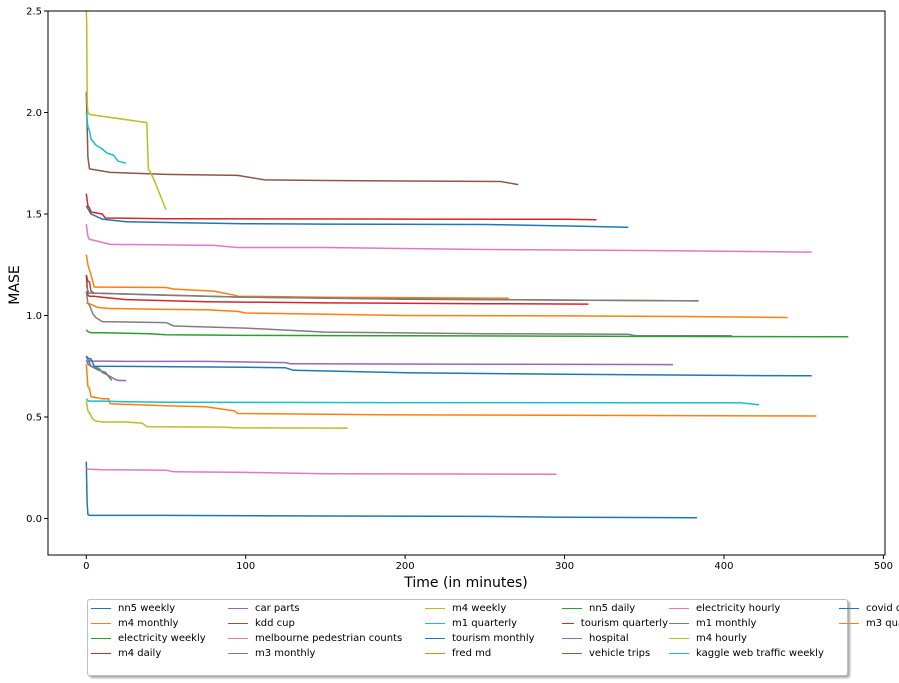 The width and height of the screenshot is (899, 683). I want to click on series-line-car-parts, so click(106, 370).